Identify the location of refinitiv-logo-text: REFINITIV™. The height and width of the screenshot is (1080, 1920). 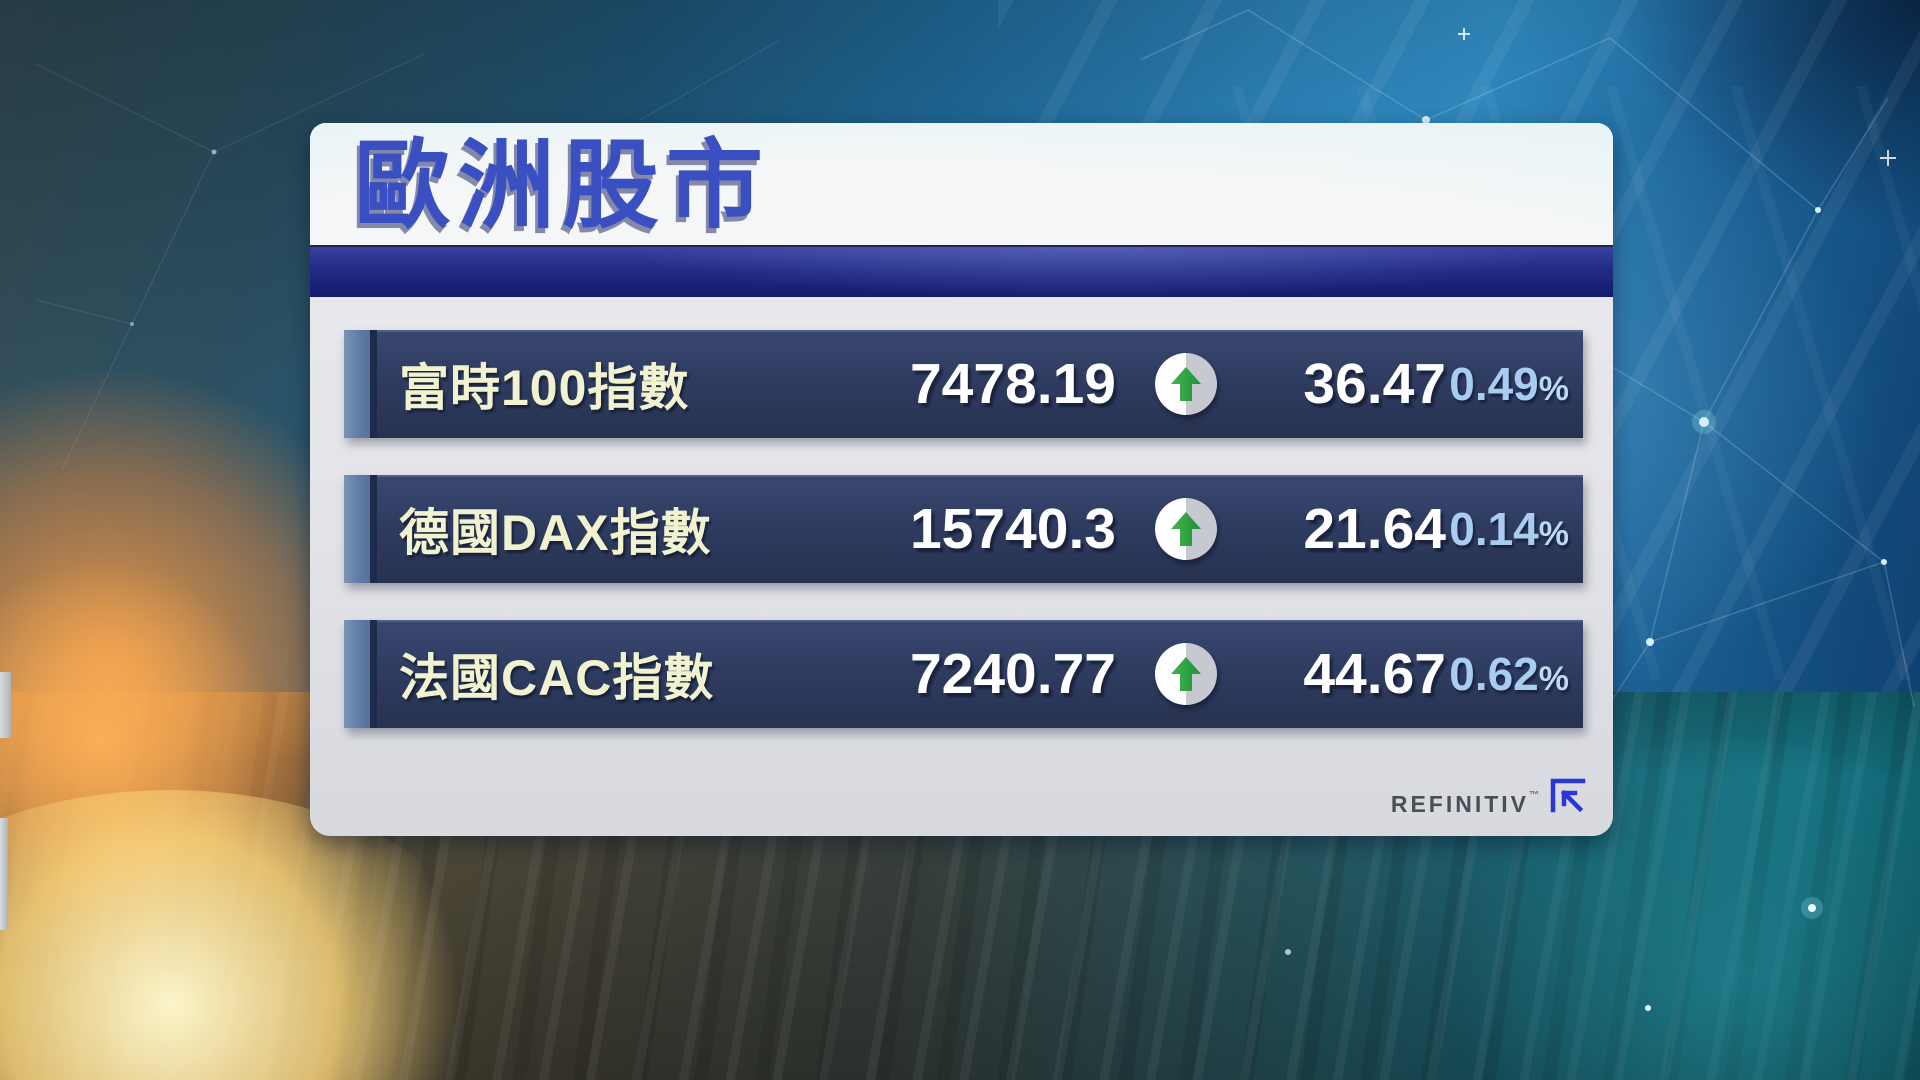
(1465, 800).